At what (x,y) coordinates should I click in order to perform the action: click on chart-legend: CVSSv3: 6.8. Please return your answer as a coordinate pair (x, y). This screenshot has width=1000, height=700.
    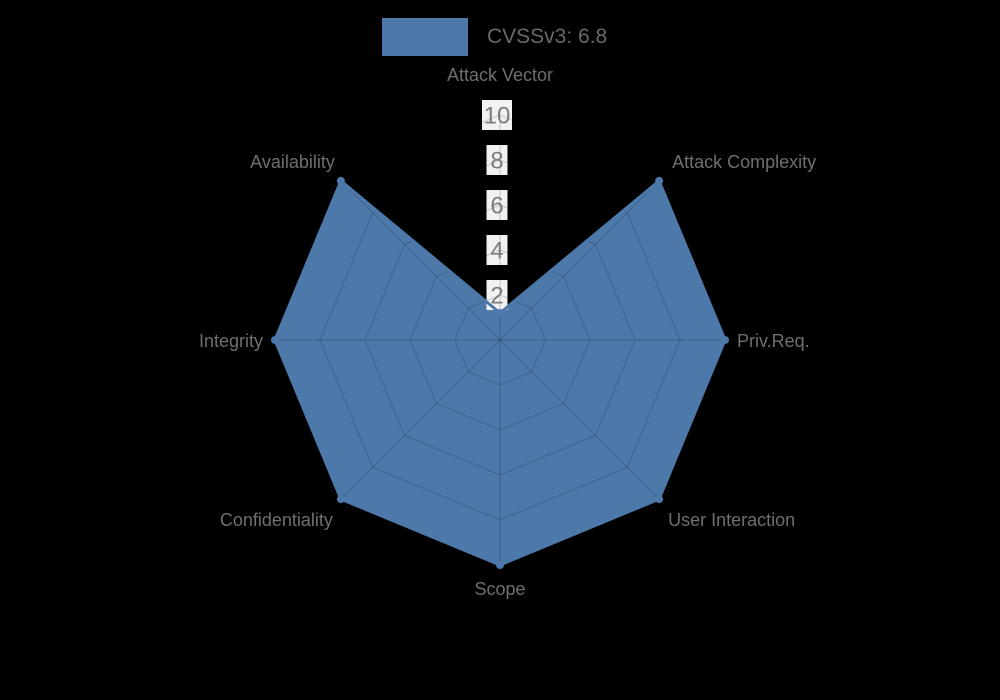
    Looking at the image, I should click on (494, 37).